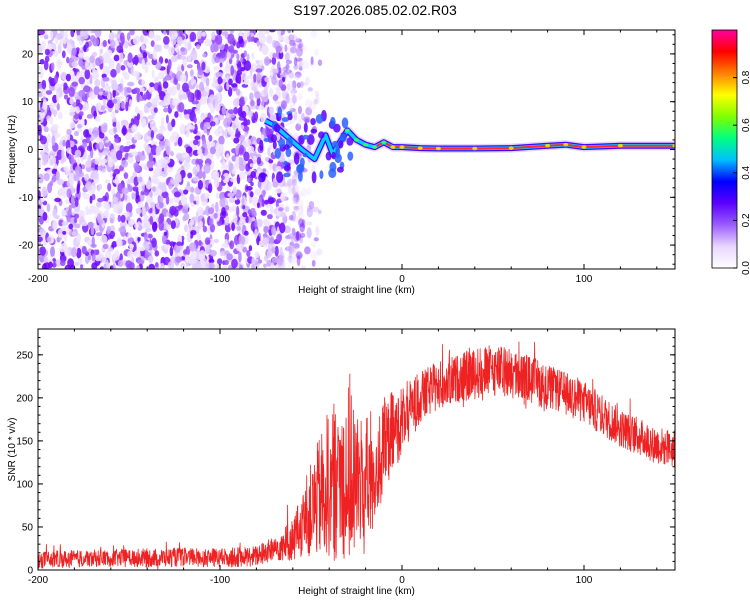 The image size is (750, 600). Describe the element at coordinates (466, 145) in the screenshot. I see `signal-ridge` at that location.